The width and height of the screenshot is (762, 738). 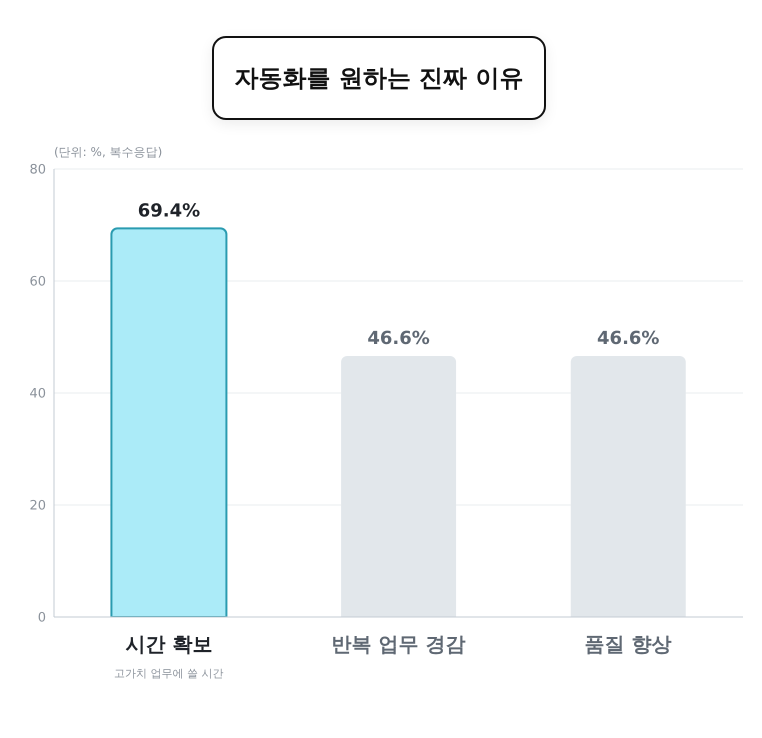 What do you see at coordinates (37, 170) in the screenshot?
I see `y-tick-label: 80` at bounding box center [37, 170].